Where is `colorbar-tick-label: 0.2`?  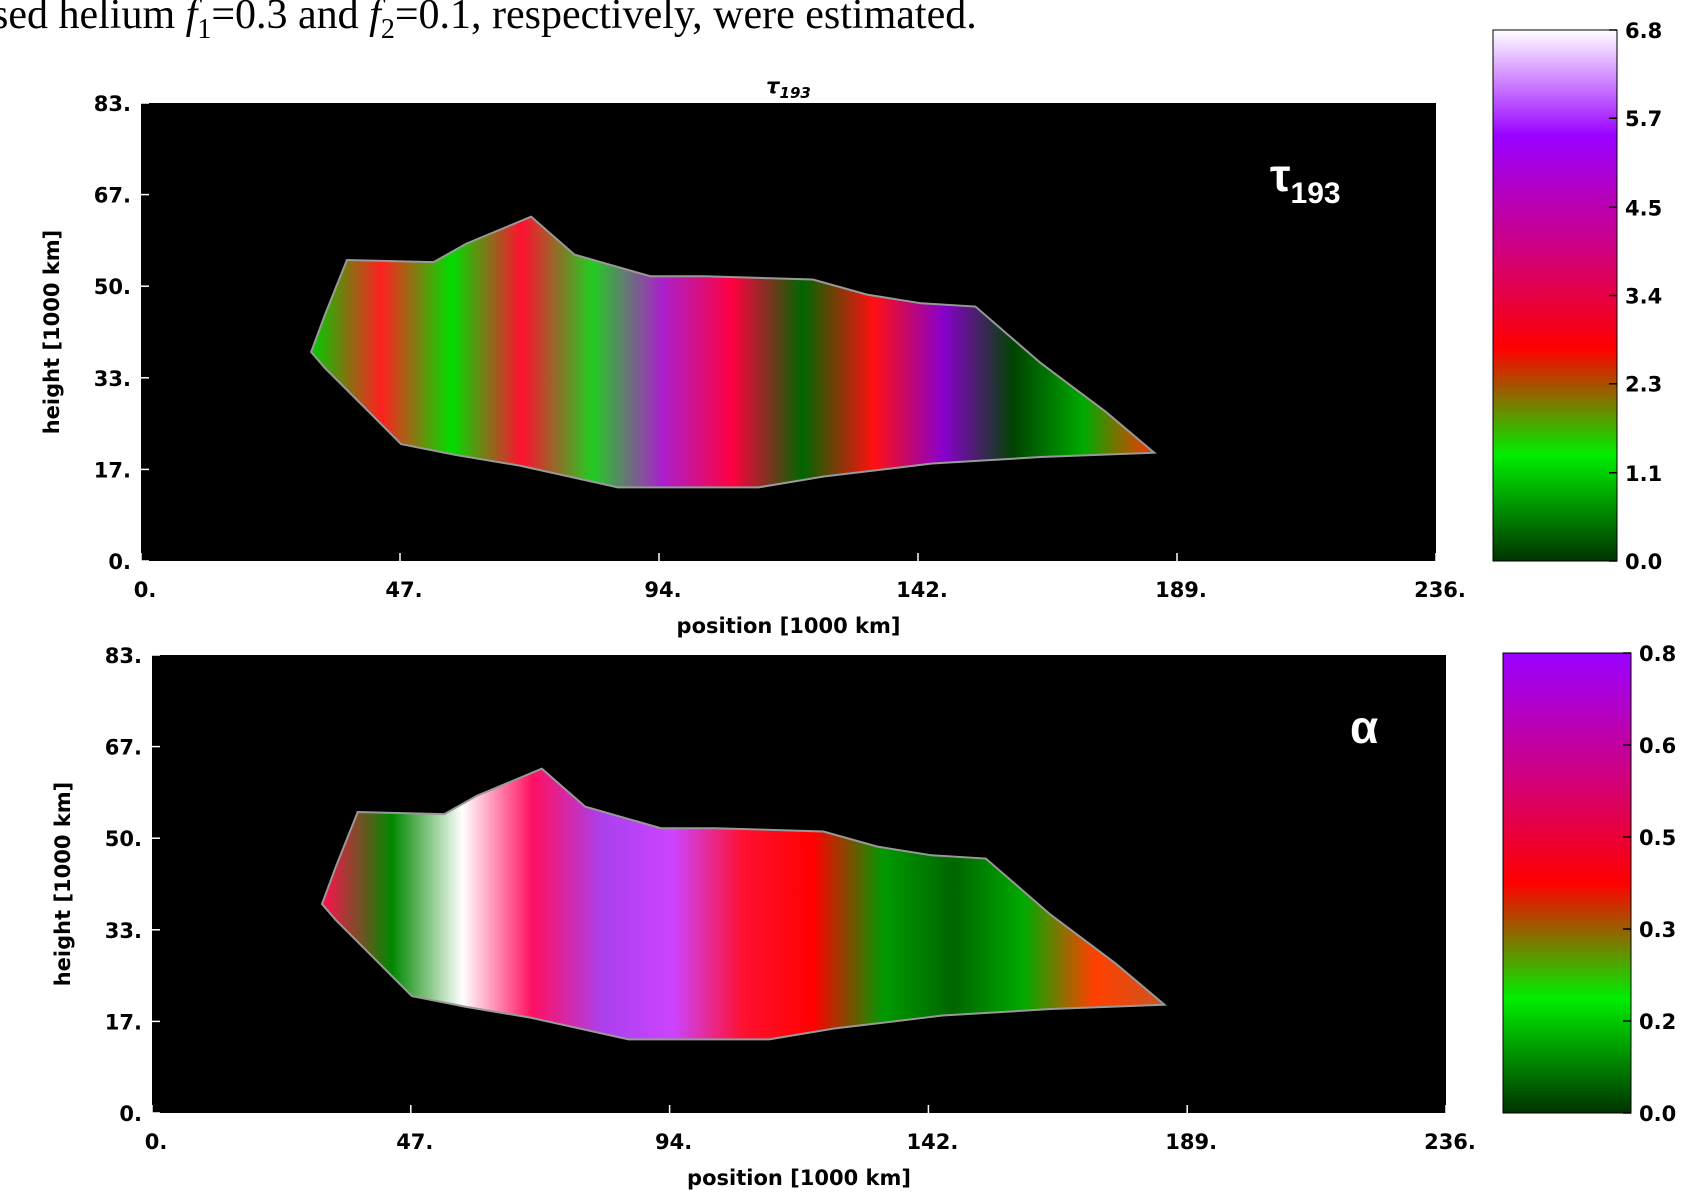
colorbar-tick-label: 0.2 is located at coordinates (1657, 1022).